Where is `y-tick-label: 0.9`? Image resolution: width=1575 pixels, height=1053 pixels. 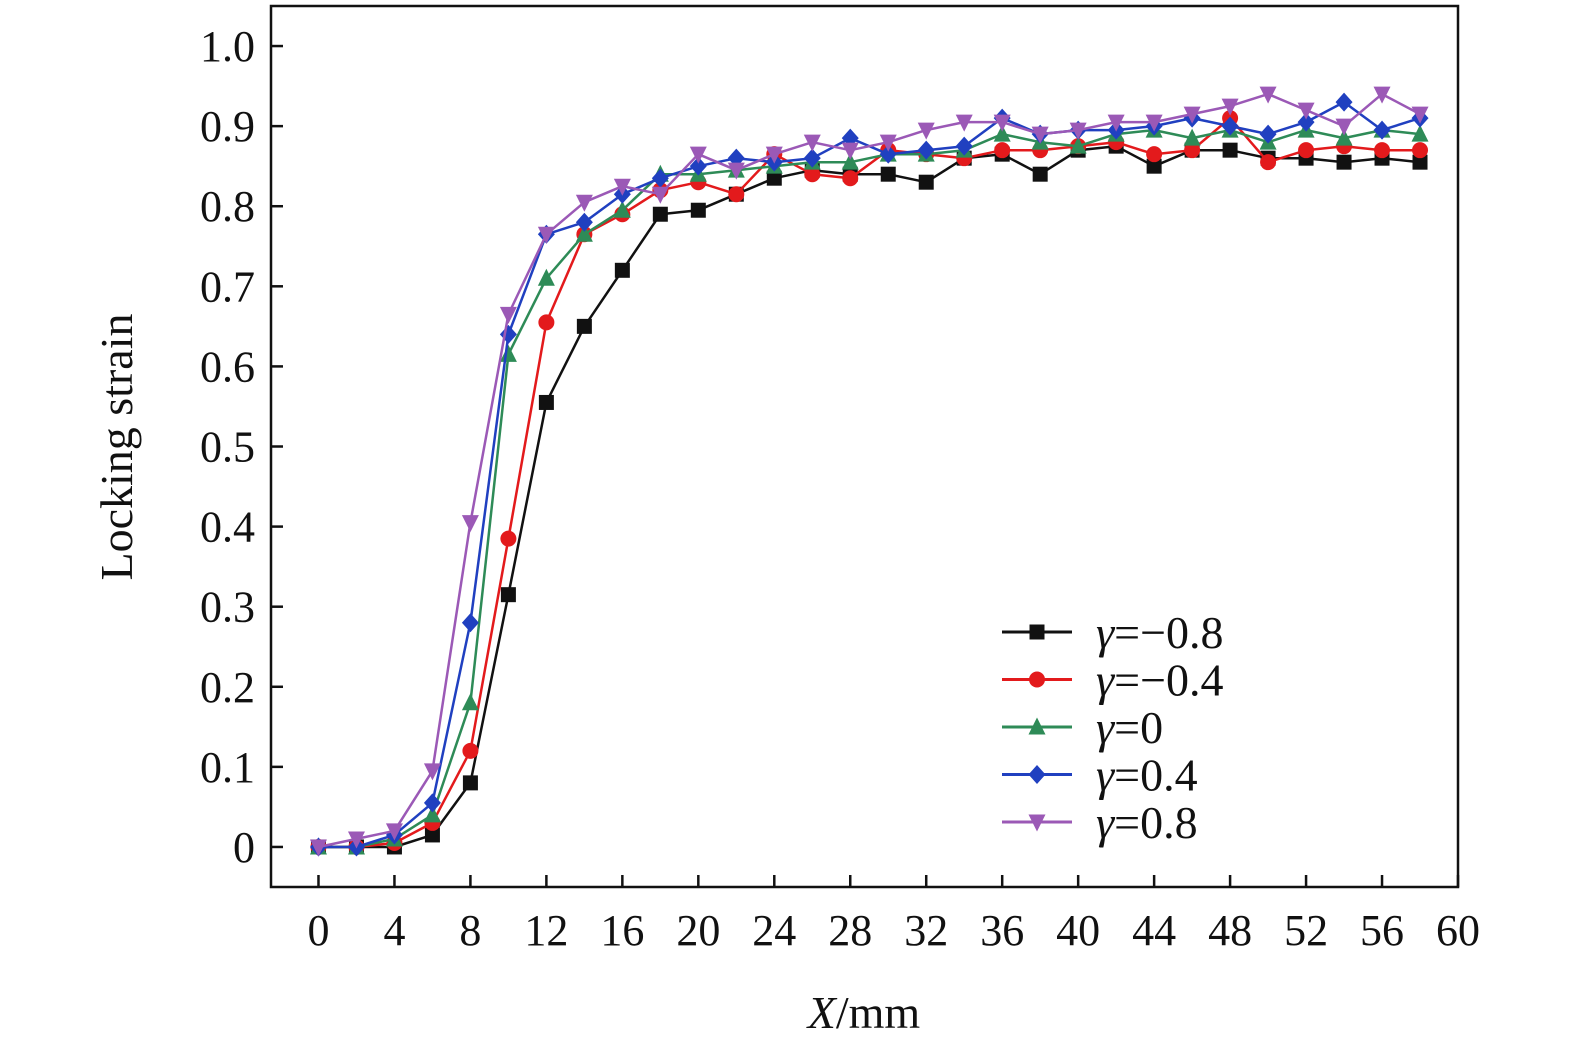 y-tick-label: 0.9 is located at coordinates (227, 126).